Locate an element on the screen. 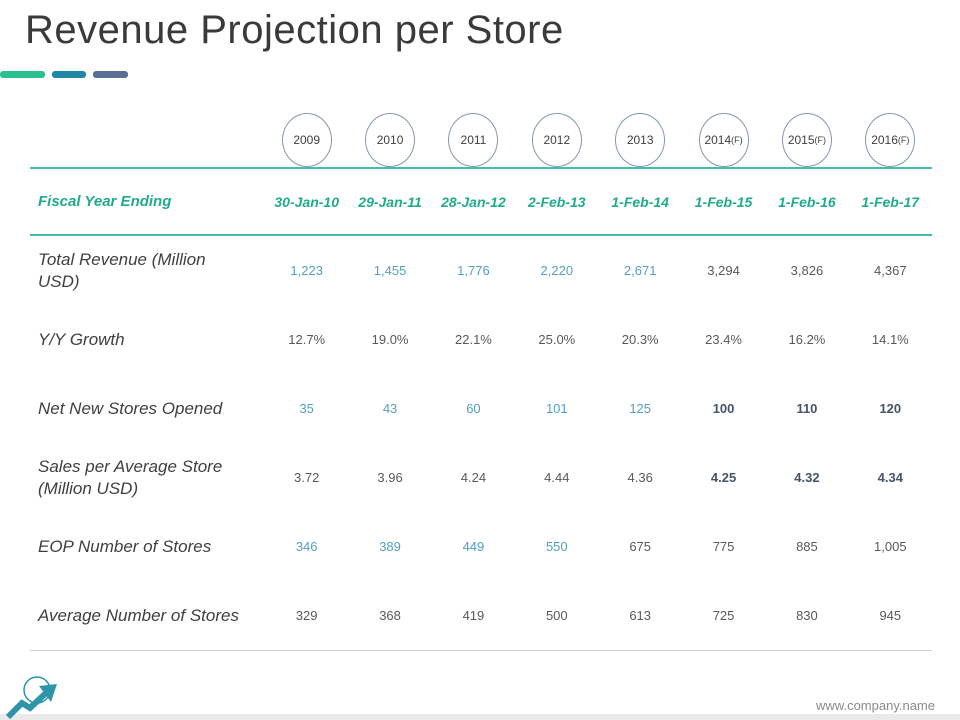 The image size is (960, 720). year-badge: 2011 is located at coordinates (473, 139).